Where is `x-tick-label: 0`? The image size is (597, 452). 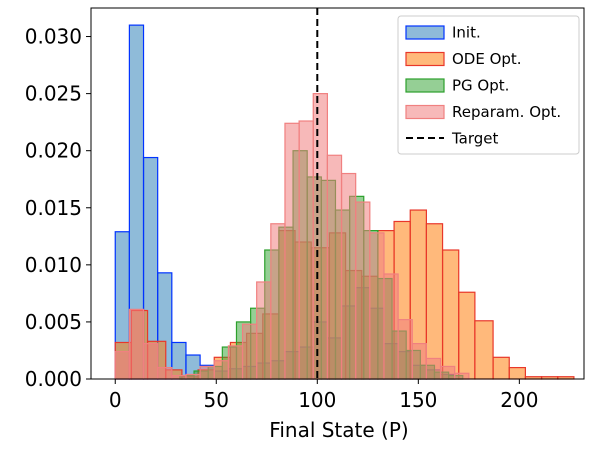 x-tick-label: 0 is located at coordinates (115, 400).